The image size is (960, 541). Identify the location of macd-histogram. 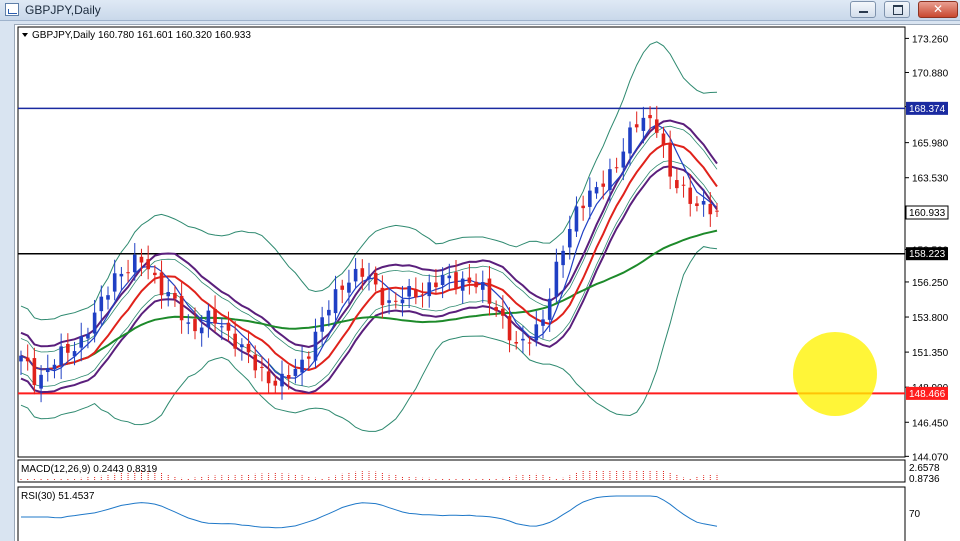
(369, 475).